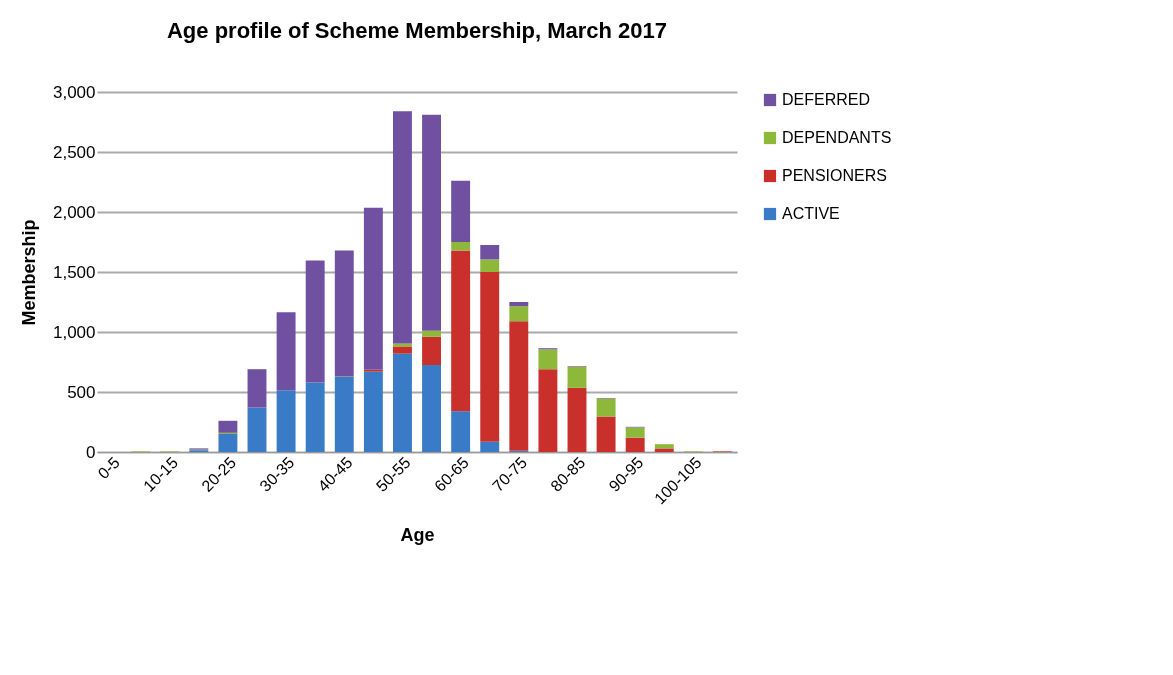 This screenshot has width=1173, height=675. What do you see at coordinates (91, 452) in the screenshot?
I see `y-tick-label: 0` at bounding box center [91, 452].